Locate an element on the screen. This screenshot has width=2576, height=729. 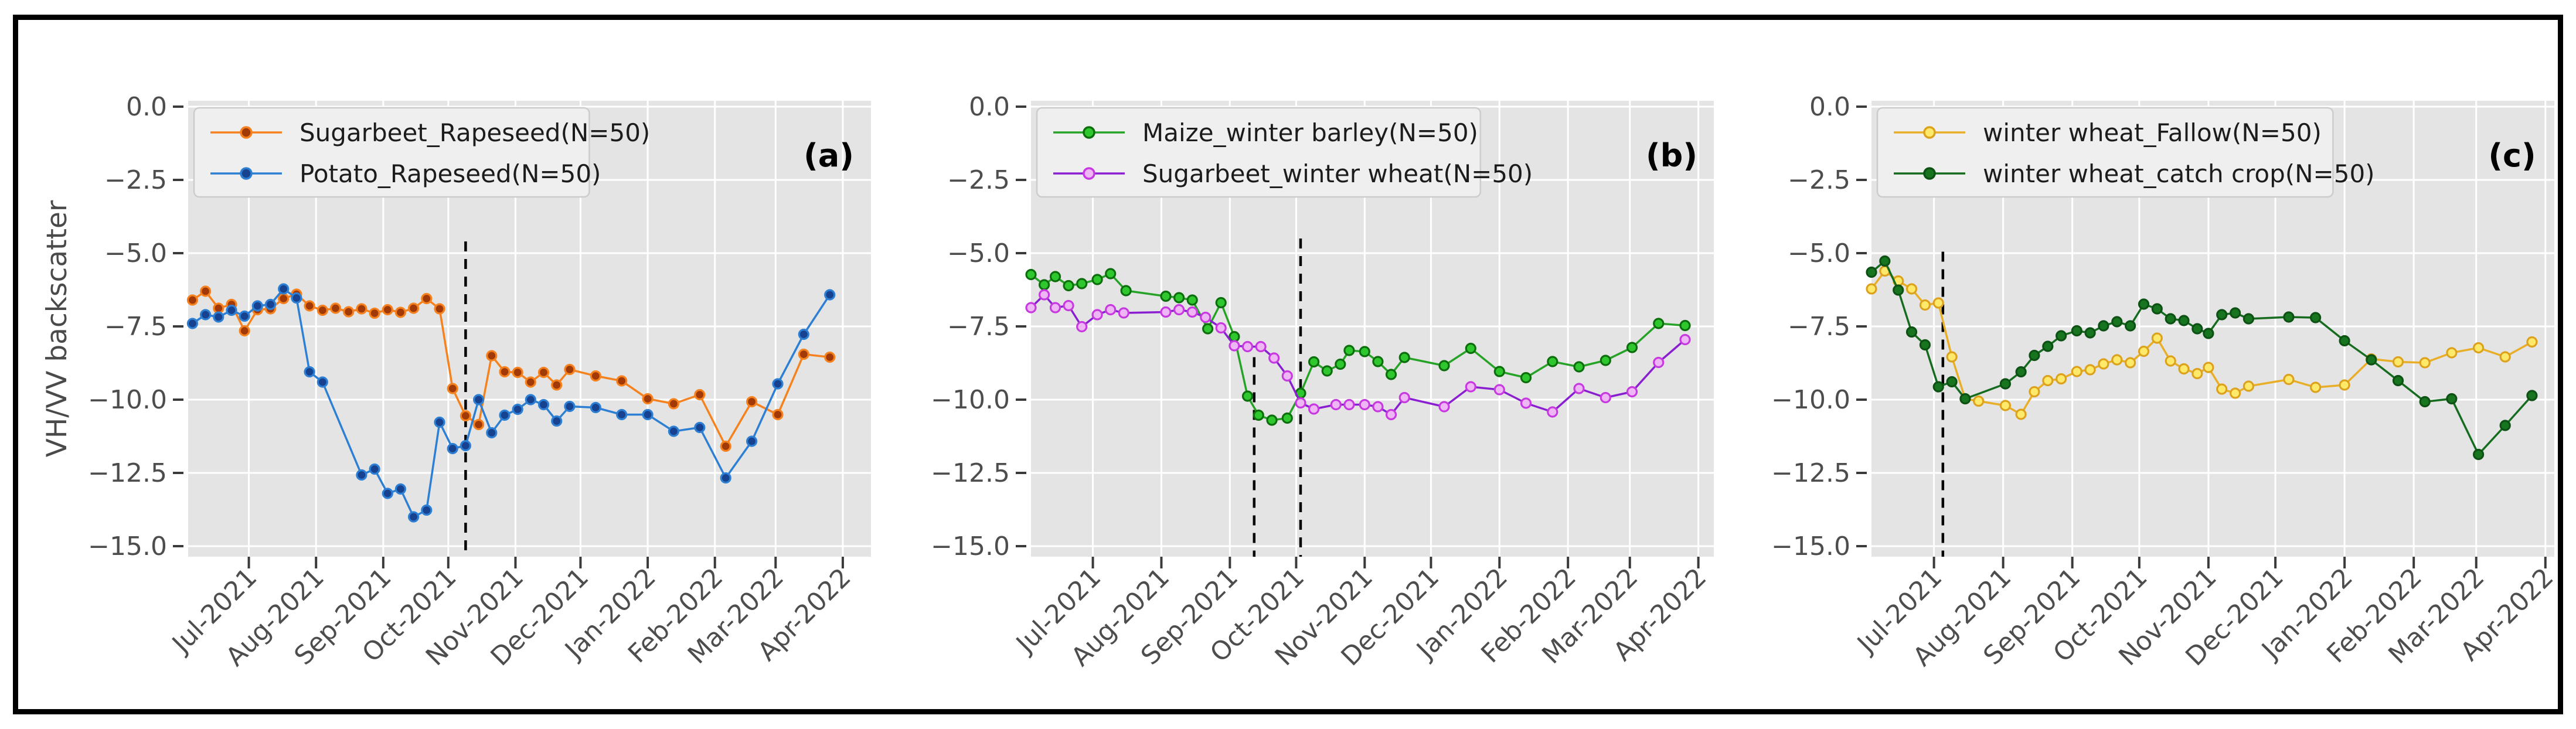
y-tick-label: −12.5 is located at coordinates (127, 473).